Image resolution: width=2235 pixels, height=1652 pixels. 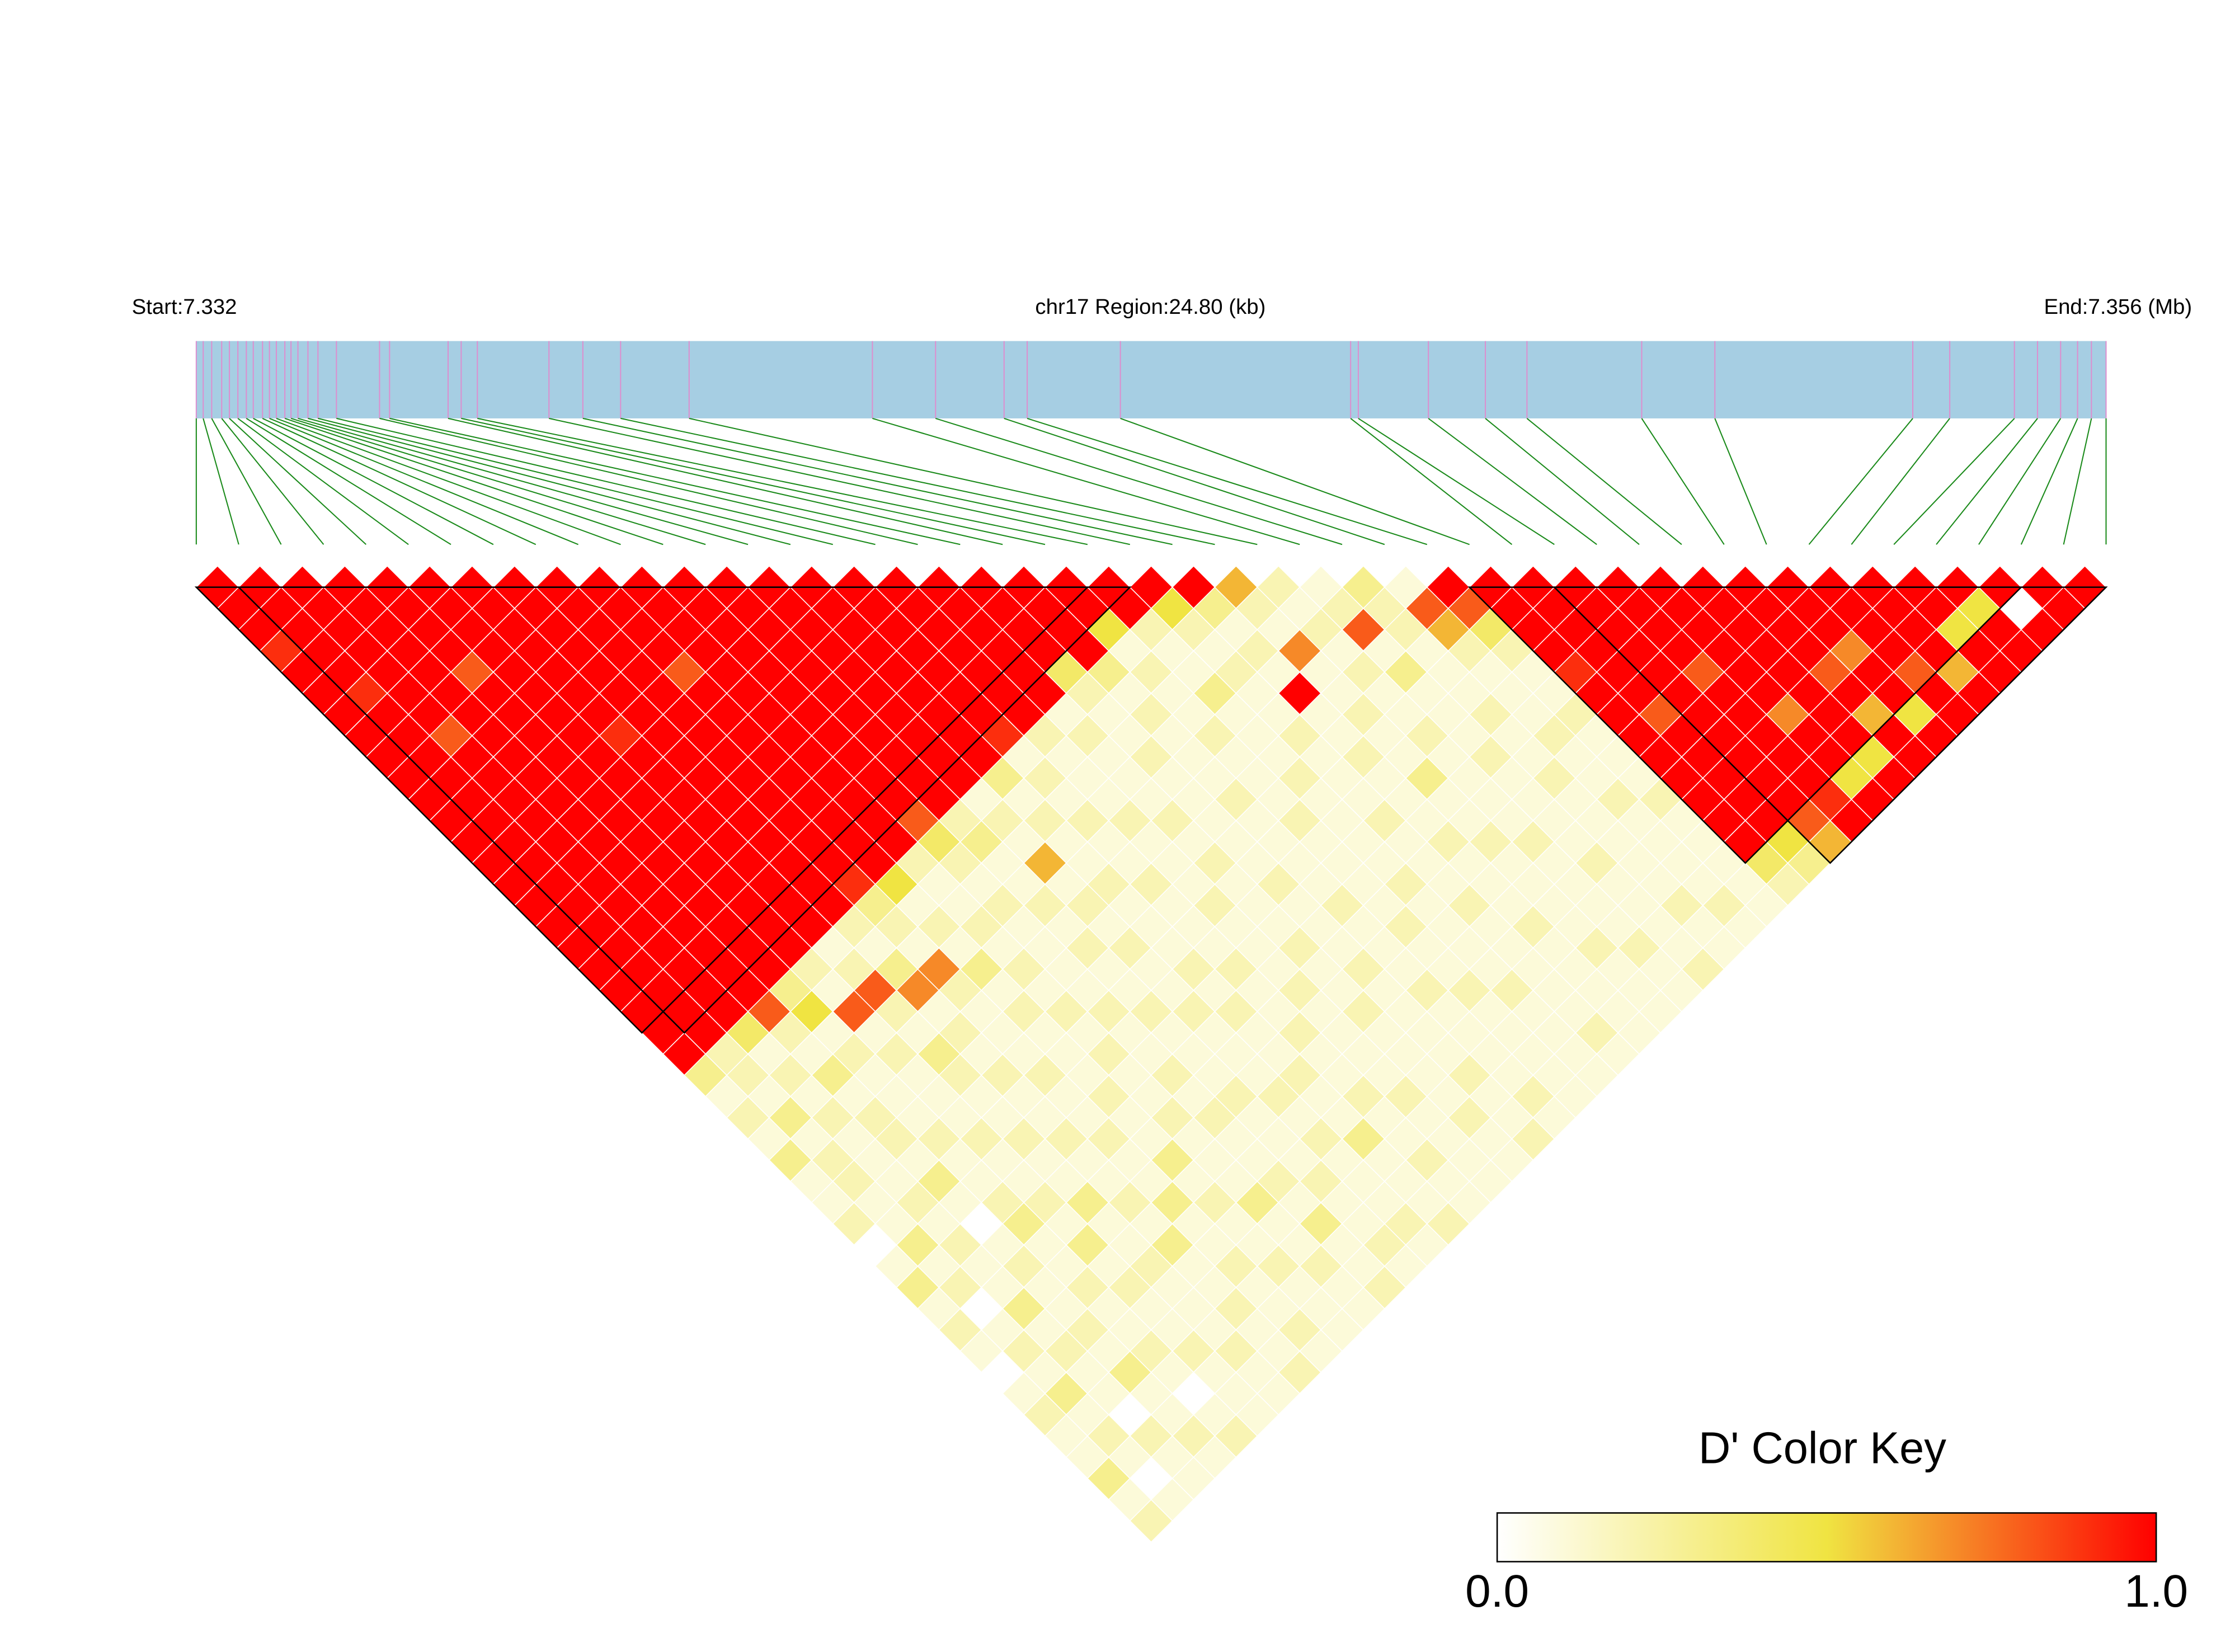 I want to click on color-key, so click(x=1827, y=1537).